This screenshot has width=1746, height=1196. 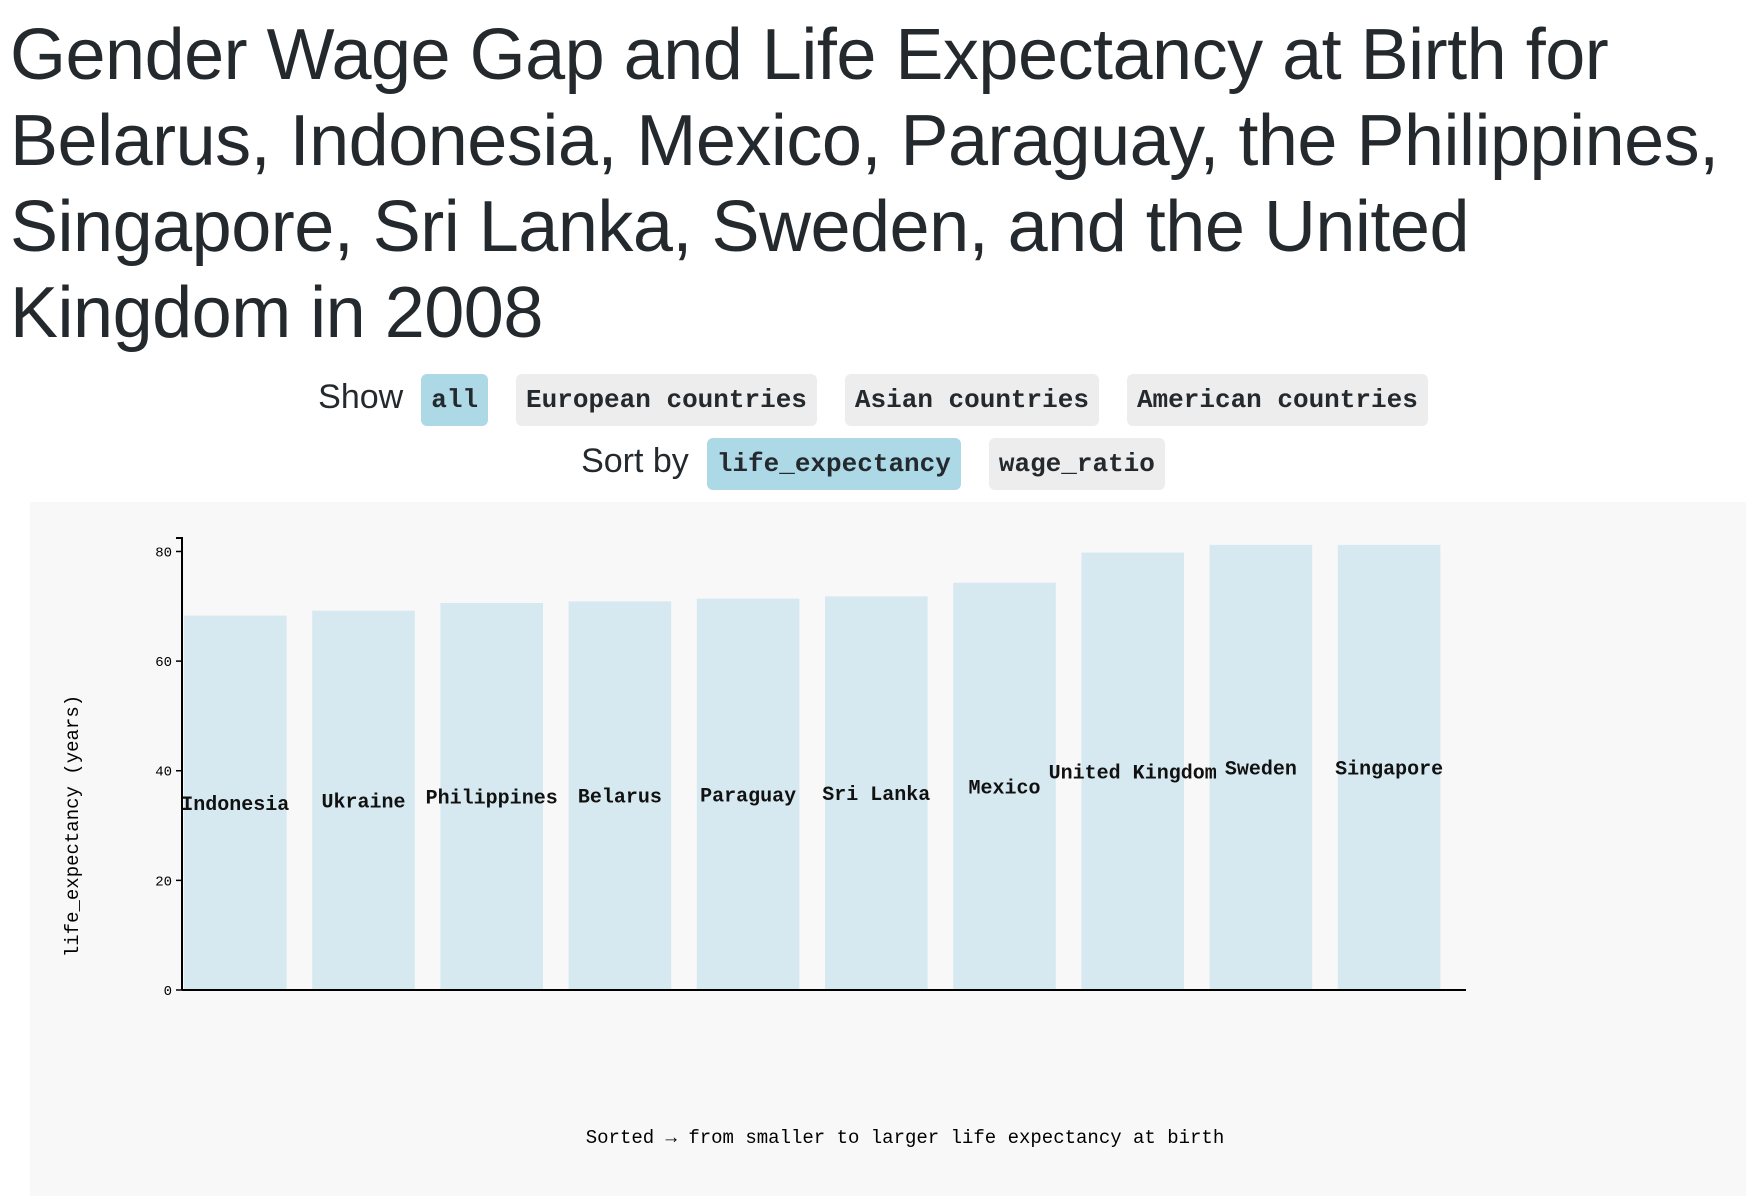 I want to click on show-option-american-button: American countries, so click(x=1277, y=400).